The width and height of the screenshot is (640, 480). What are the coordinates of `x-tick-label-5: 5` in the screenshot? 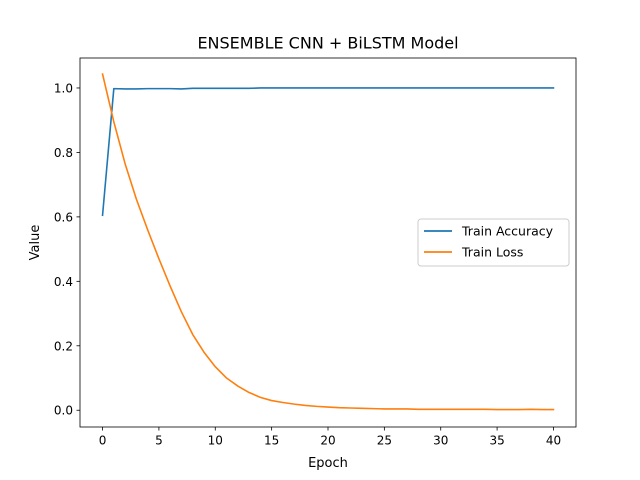 It's located at (159, 441).